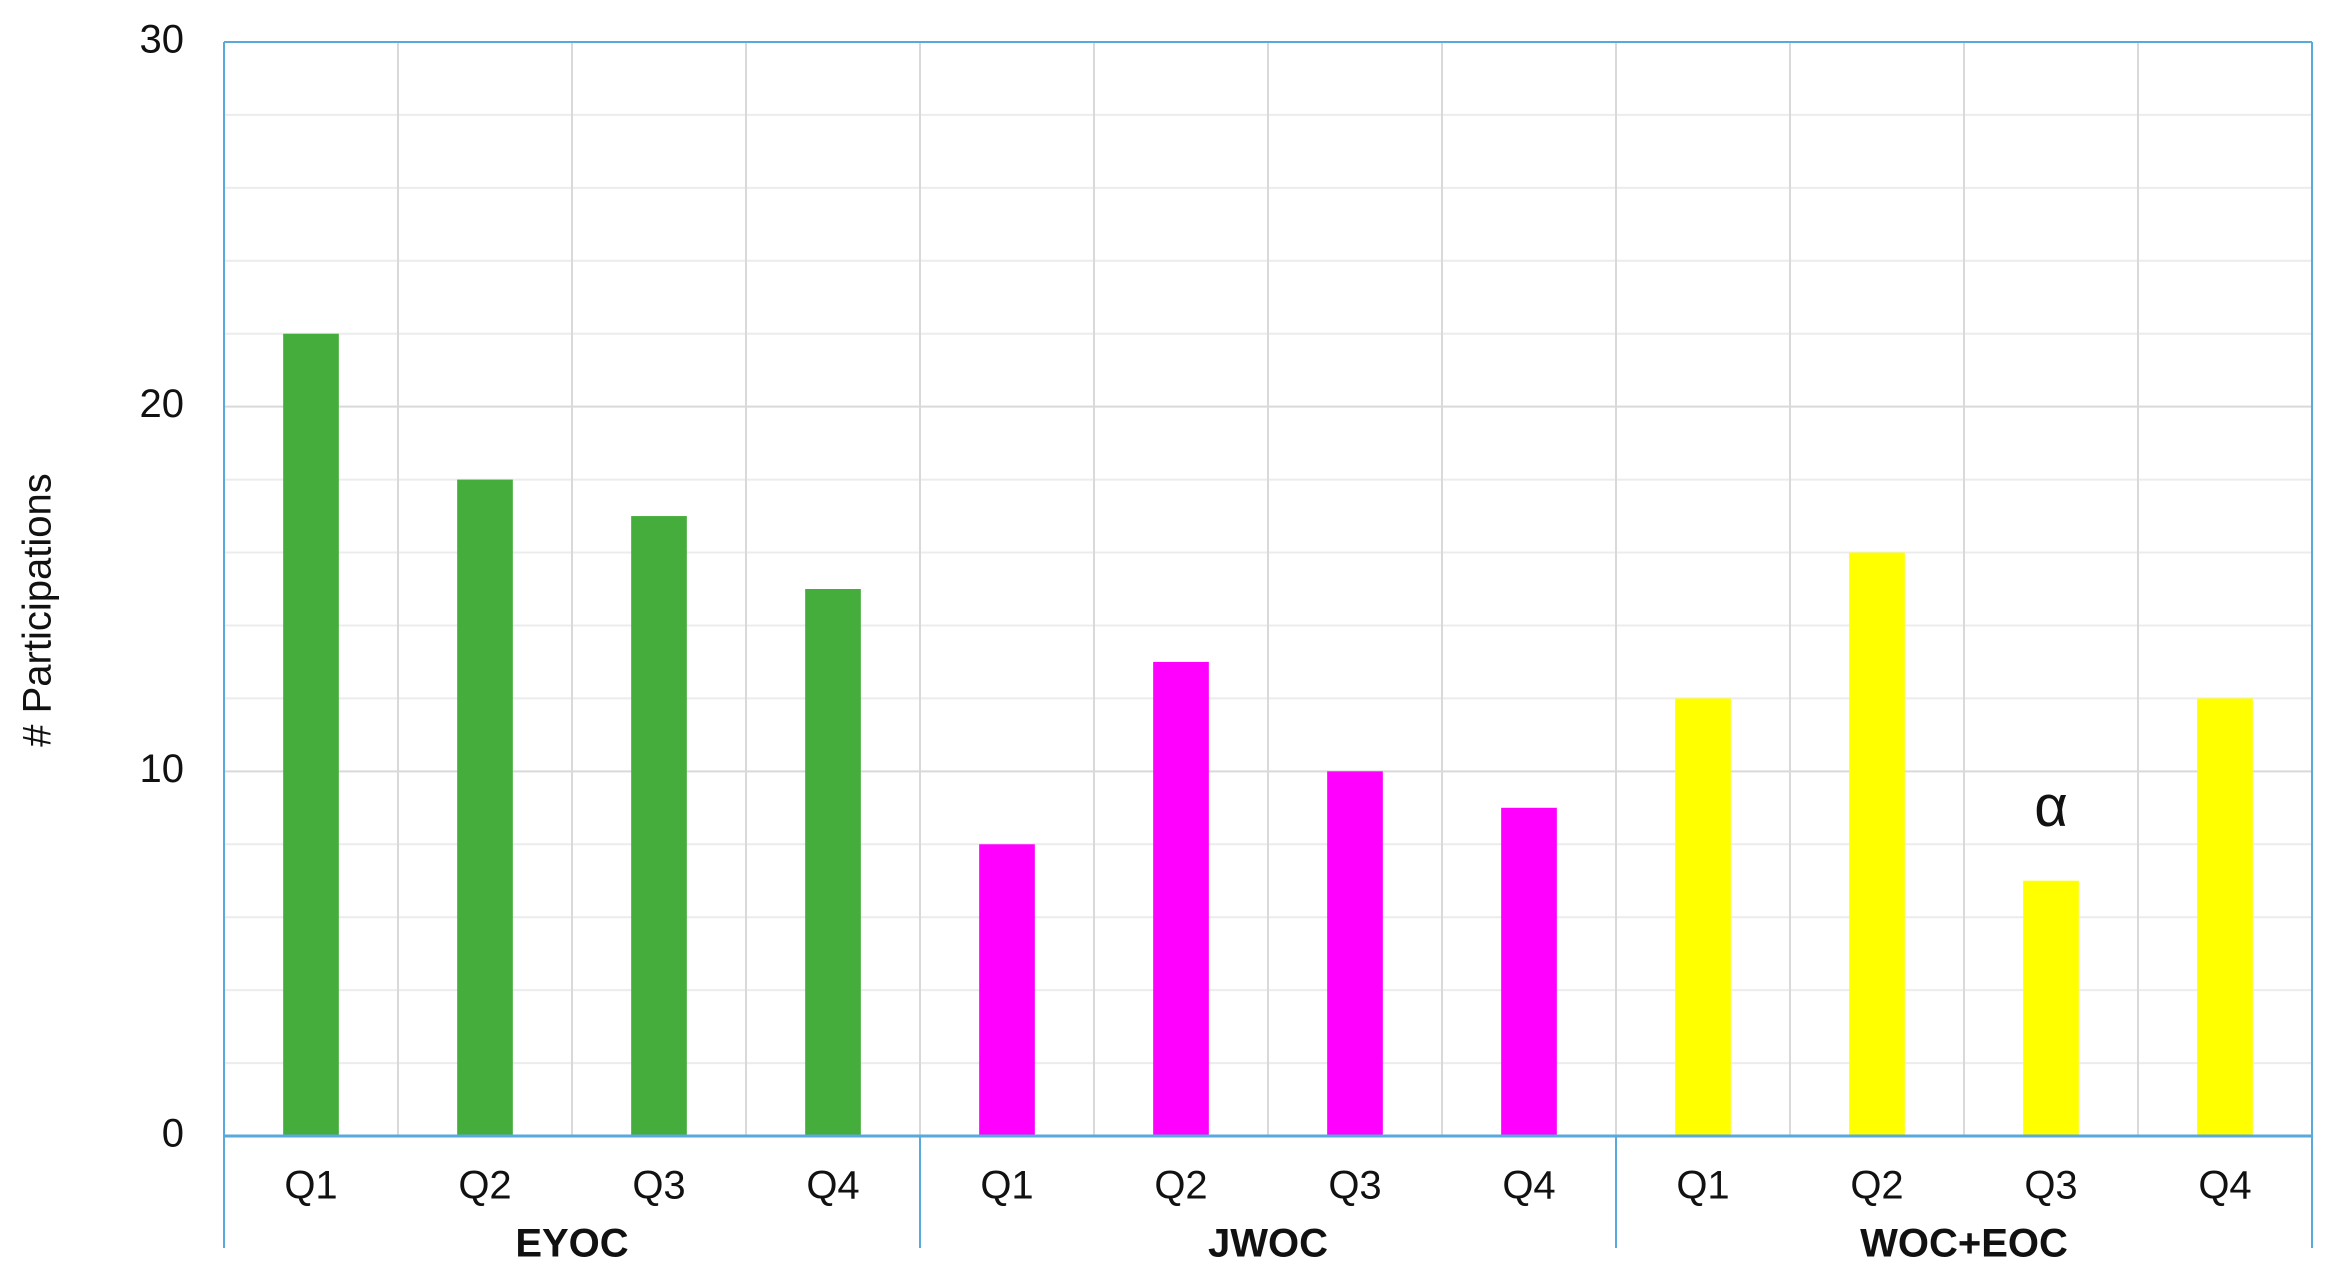 The width and height of the screenshot is (2328, 1282). What do you see at coordinates (1268, 1244) in the screenshot?
I see `group-label: JWOC` at bounding box center [1268, 1244].